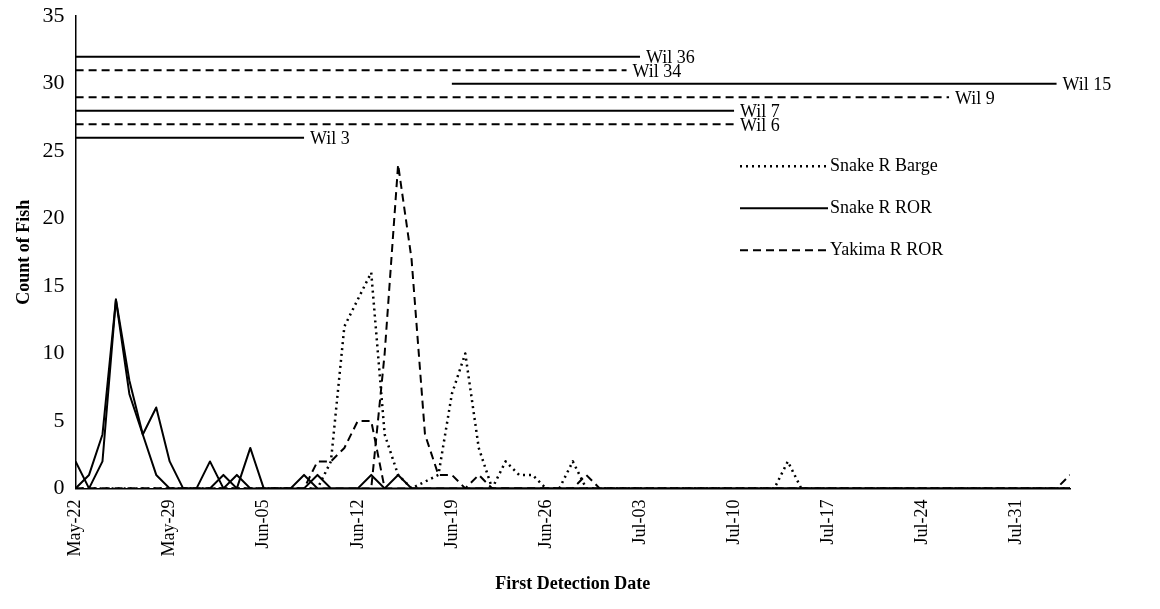 This screenshot has height=609, width=1160. Describe the element at coordinates (53, 149) in the screenshot. I see `y-tick-label: 25` at that location.